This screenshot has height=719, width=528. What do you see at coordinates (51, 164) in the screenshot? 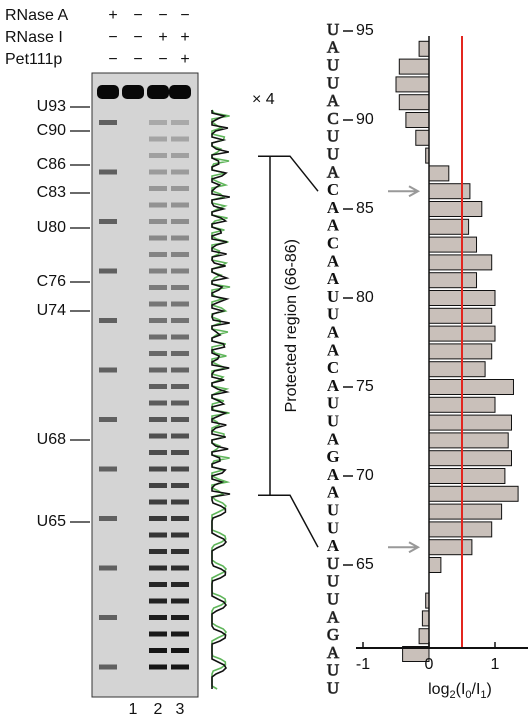
I see `band-label: C86` at bounding box center [51, 164].